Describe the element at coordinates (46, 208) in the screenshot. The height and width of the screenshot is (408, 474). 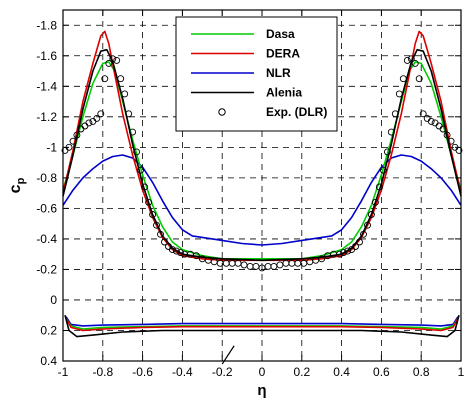
I see `y-tick-label: -0.6` at that location.